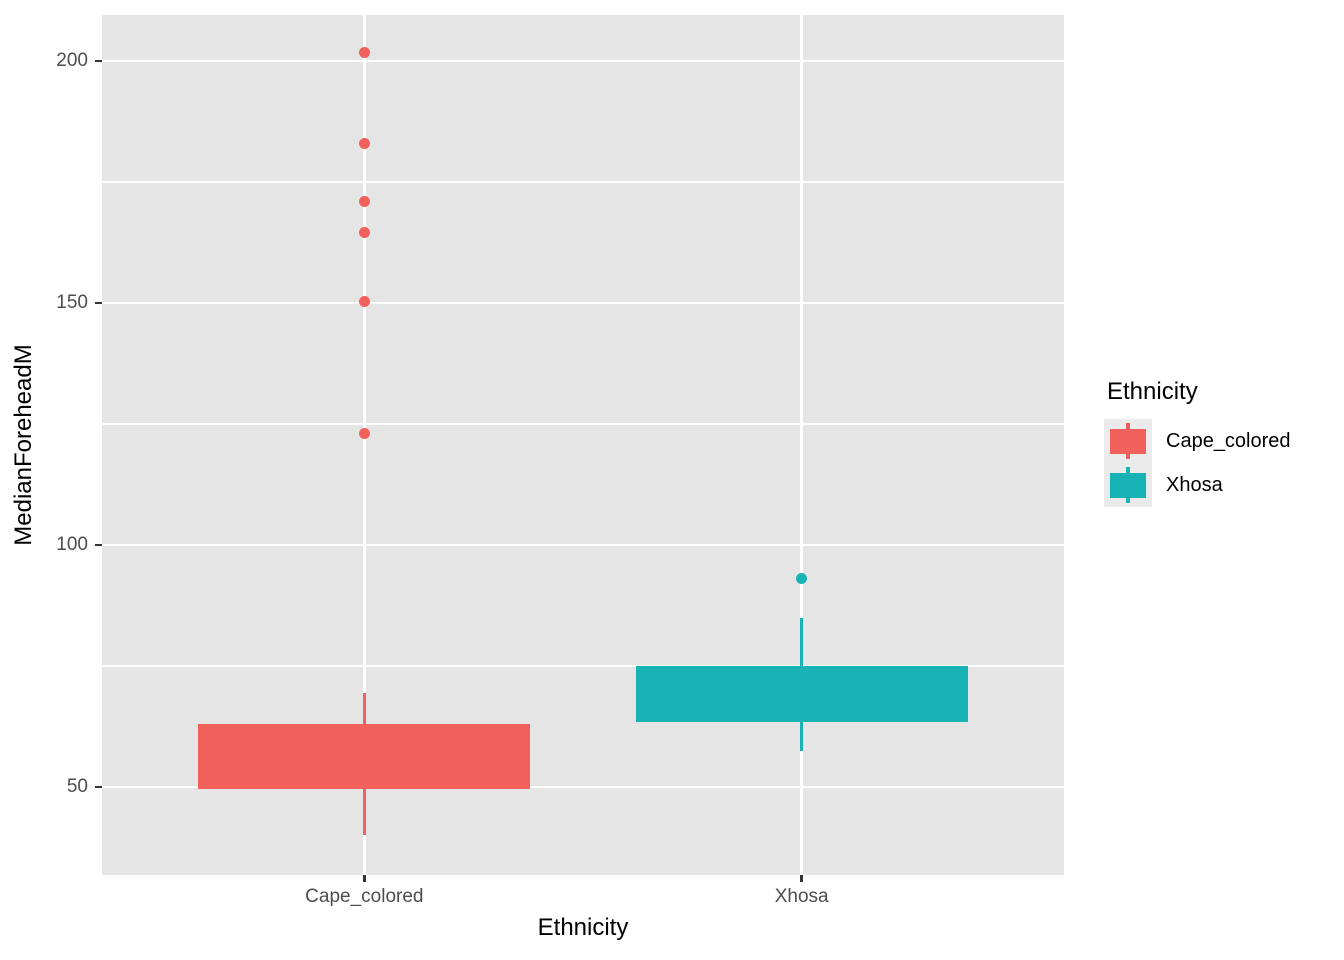 The image size is (1344, 960). Describe the element at coordinates (583, 927) in the screenshot. I see `x-axis-title: Ethnicity` at that location.